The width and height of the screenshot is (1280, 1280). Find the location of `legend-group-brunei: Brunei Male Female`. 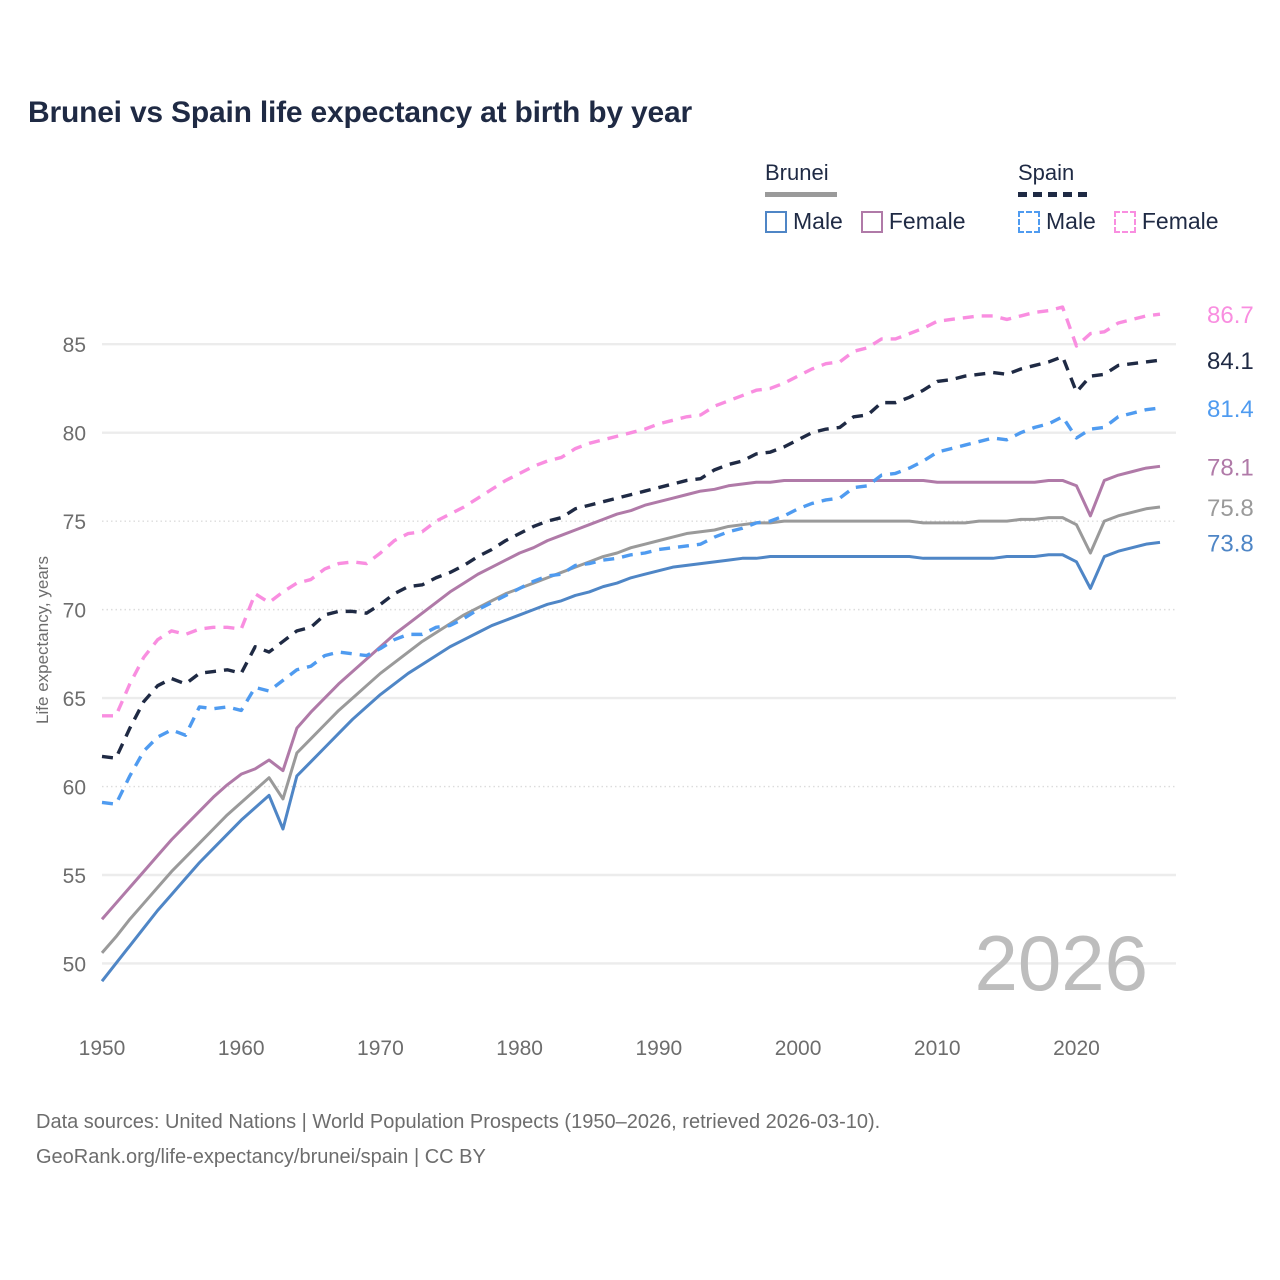

legend-group-brunei: Brunei Male Female is located at coordinates (865, 197).